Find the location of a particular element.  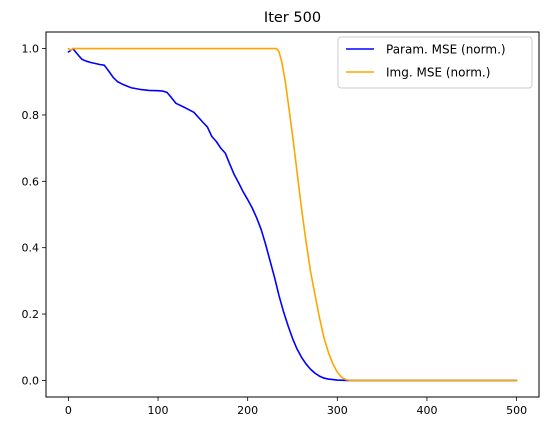

x-tick-label: 400 is located at coordinates (426, 410).